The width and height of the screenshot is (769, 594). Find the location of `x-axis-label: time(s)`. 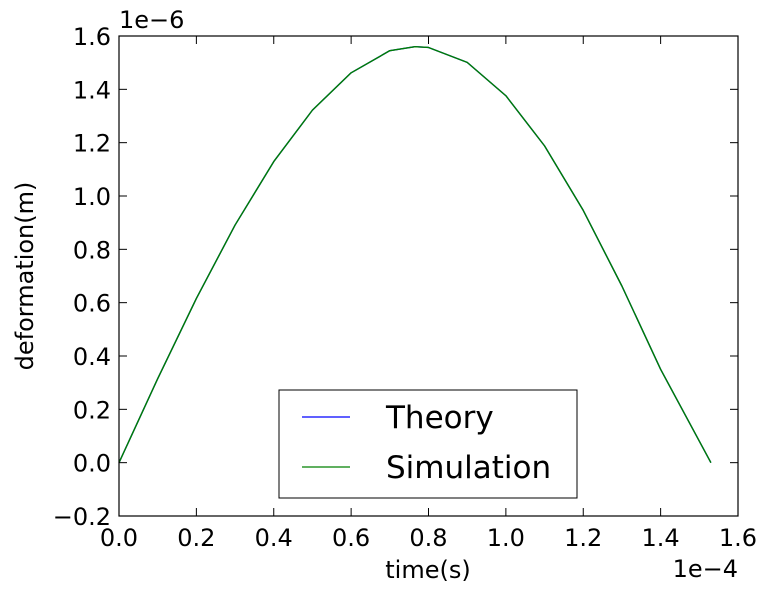

x-axis-label: time(s) is located at coordinates (427, 570).